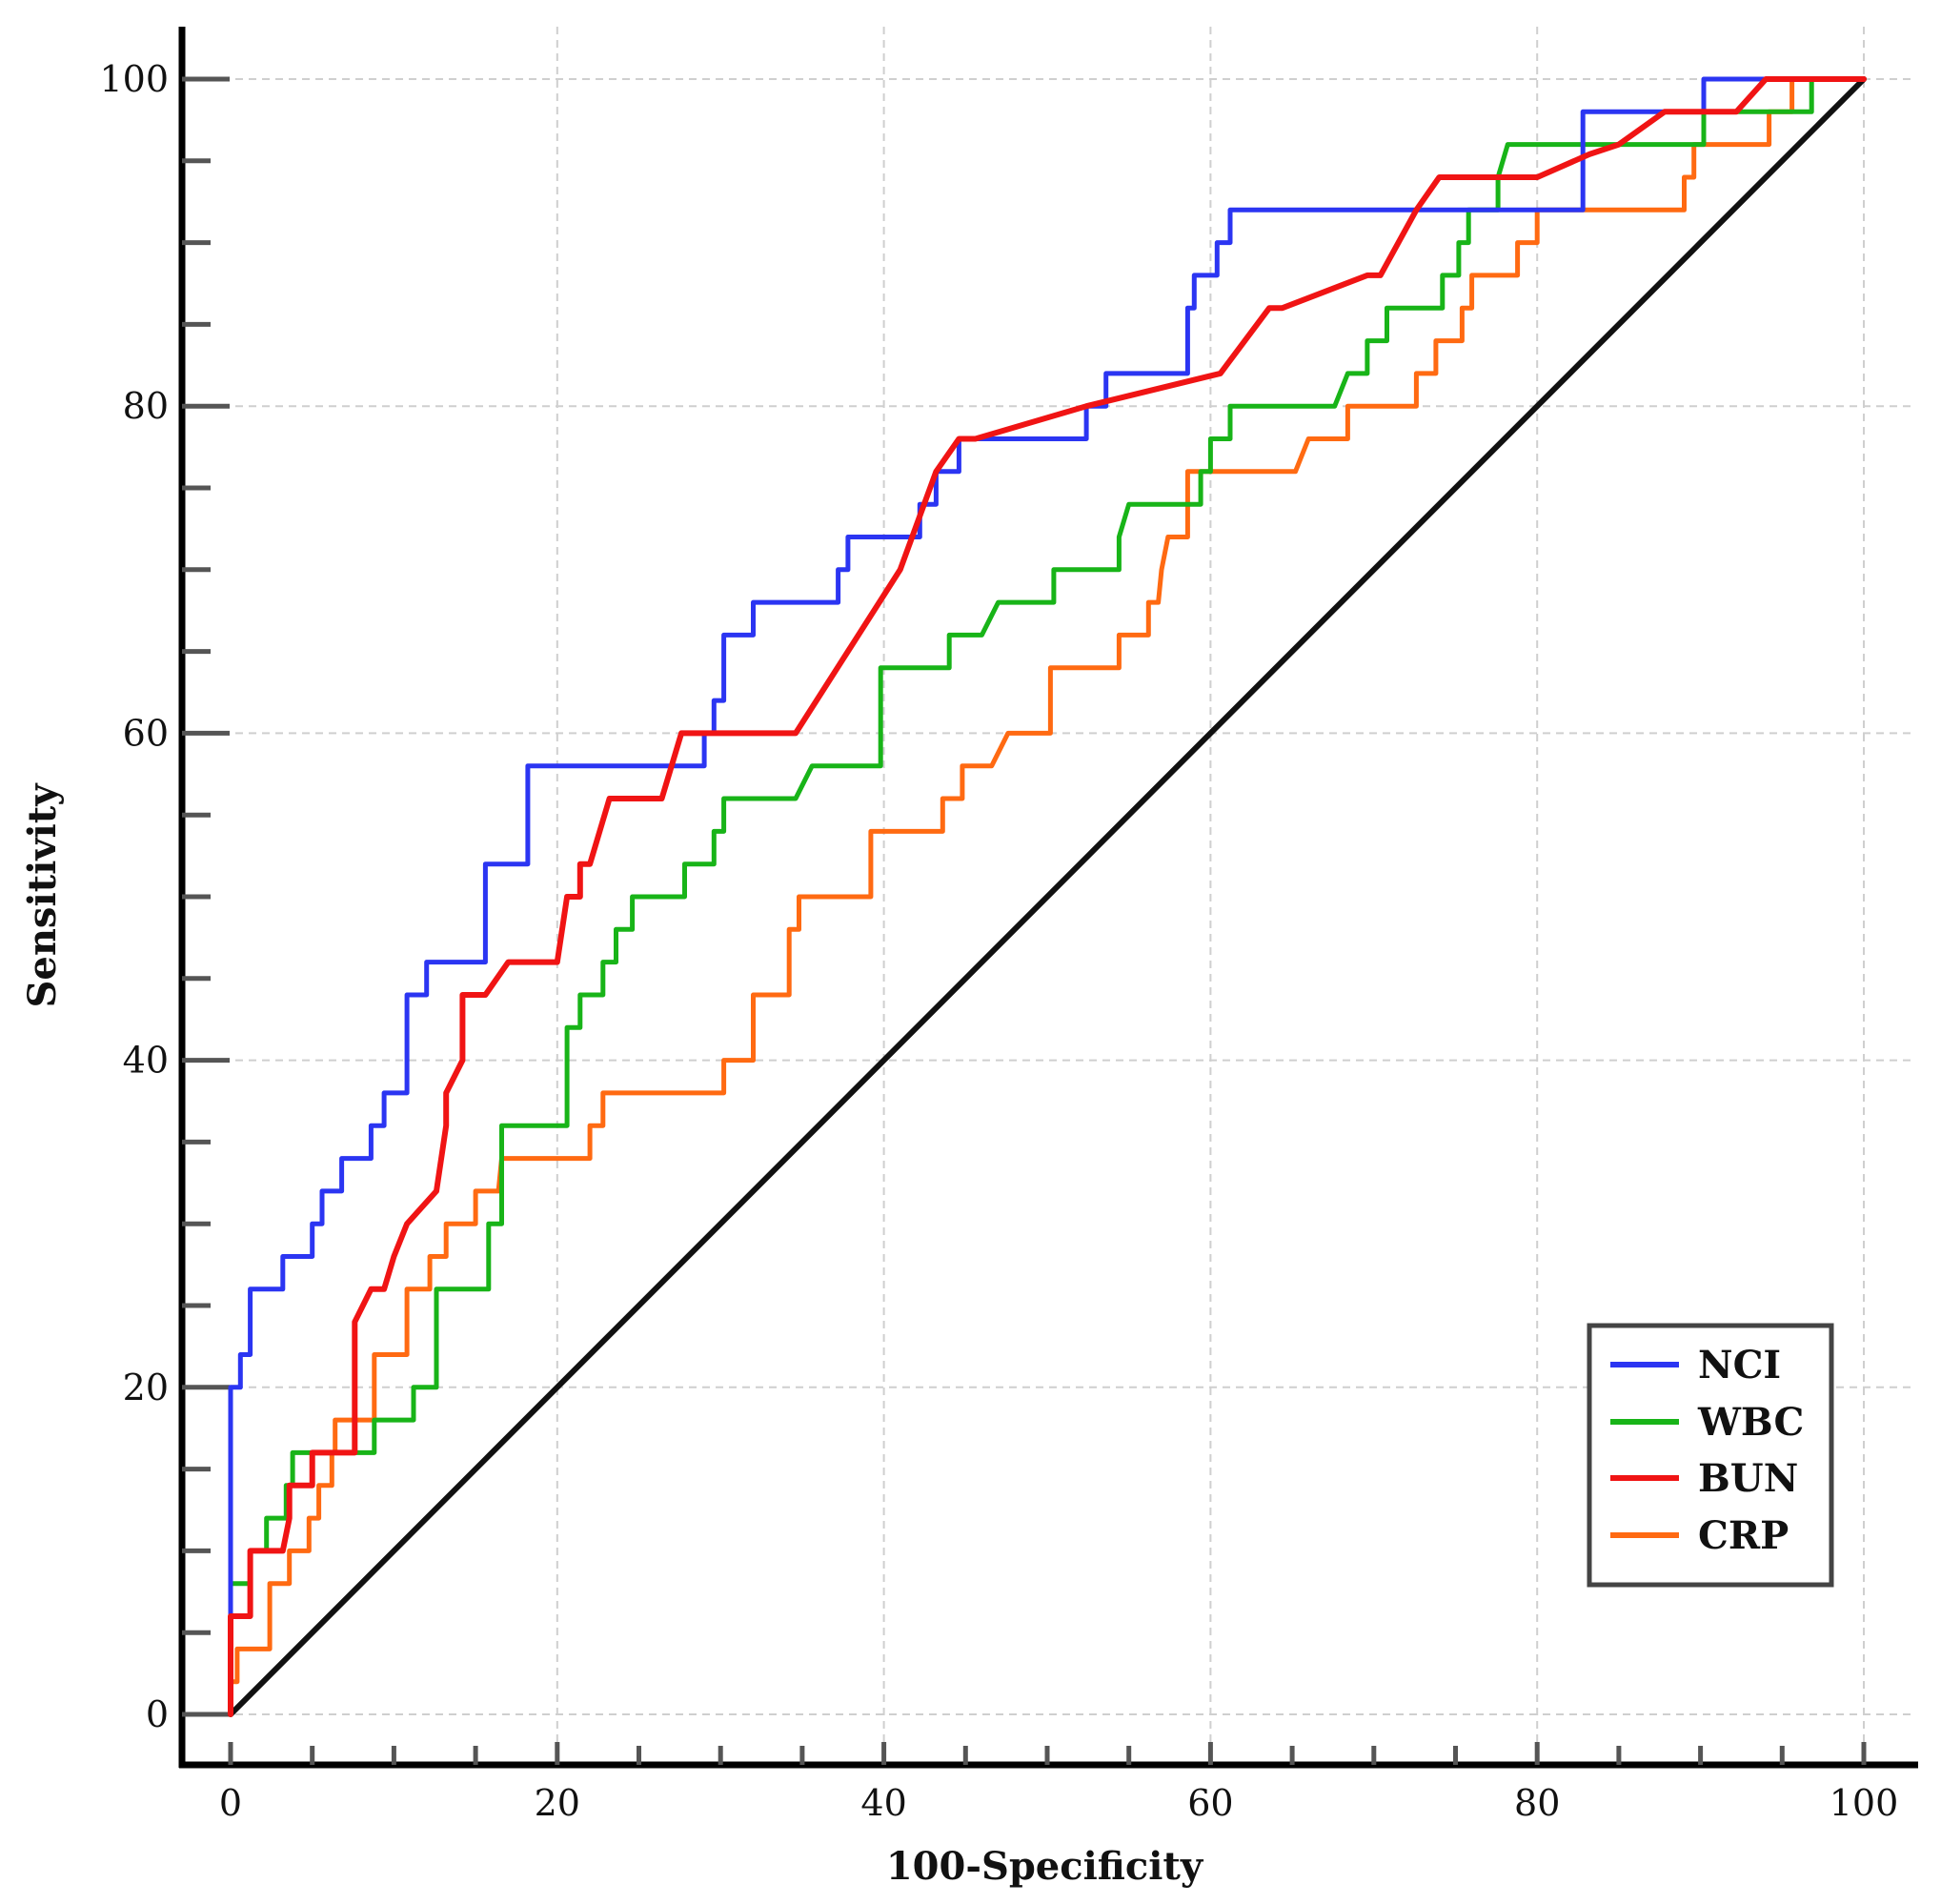 The image size is (1941, 1904). Describe the element at coordinates (146, 733) in the screenshot. I see `y-tick-label: 60` at that location.